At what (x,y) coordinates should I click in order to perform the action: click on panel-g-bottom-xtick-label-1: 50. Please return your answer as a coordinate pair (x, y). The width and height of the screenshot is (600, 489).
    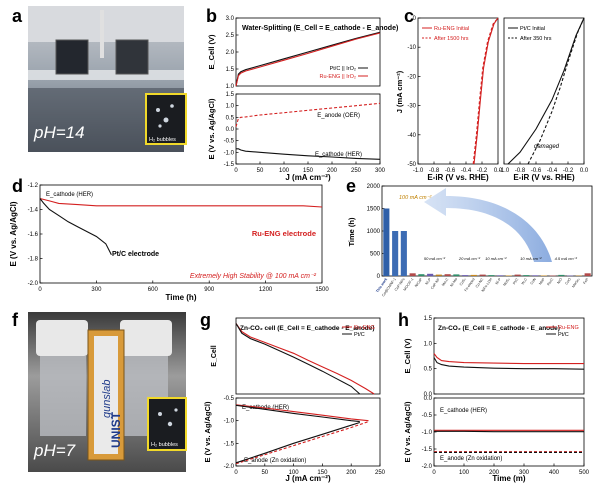
    Looking at the image, I should click on (264, 473).